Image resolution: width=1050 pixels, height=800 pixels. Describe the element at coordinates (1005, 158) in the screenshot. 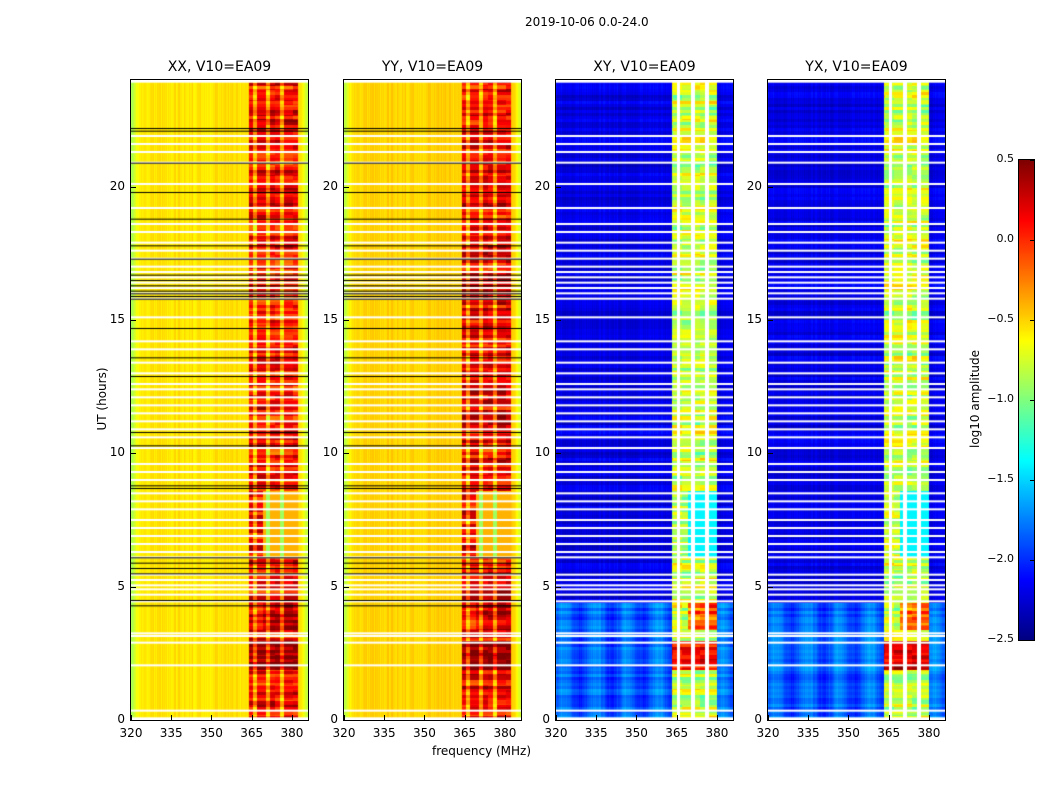

I see `colorbar-tick-label: 0.5` at that location.